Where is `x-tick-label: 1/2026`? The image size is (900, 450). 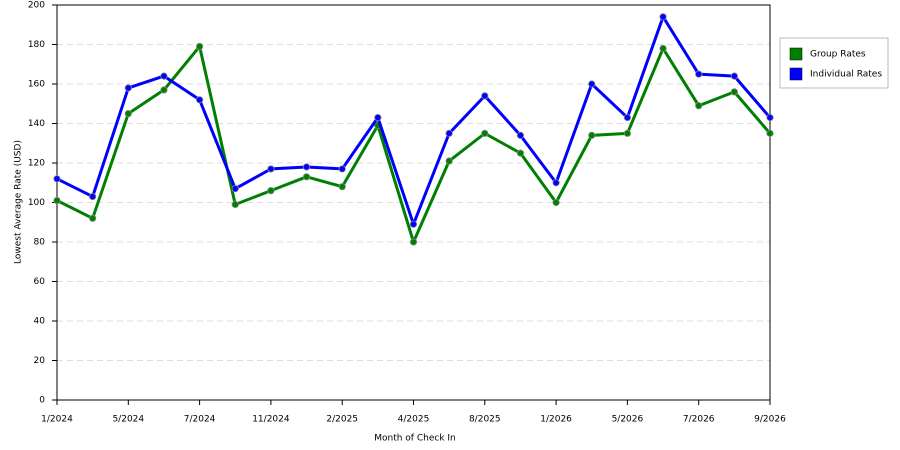 x-tick-label: 1/2026 is located at coordinates (556, 420).